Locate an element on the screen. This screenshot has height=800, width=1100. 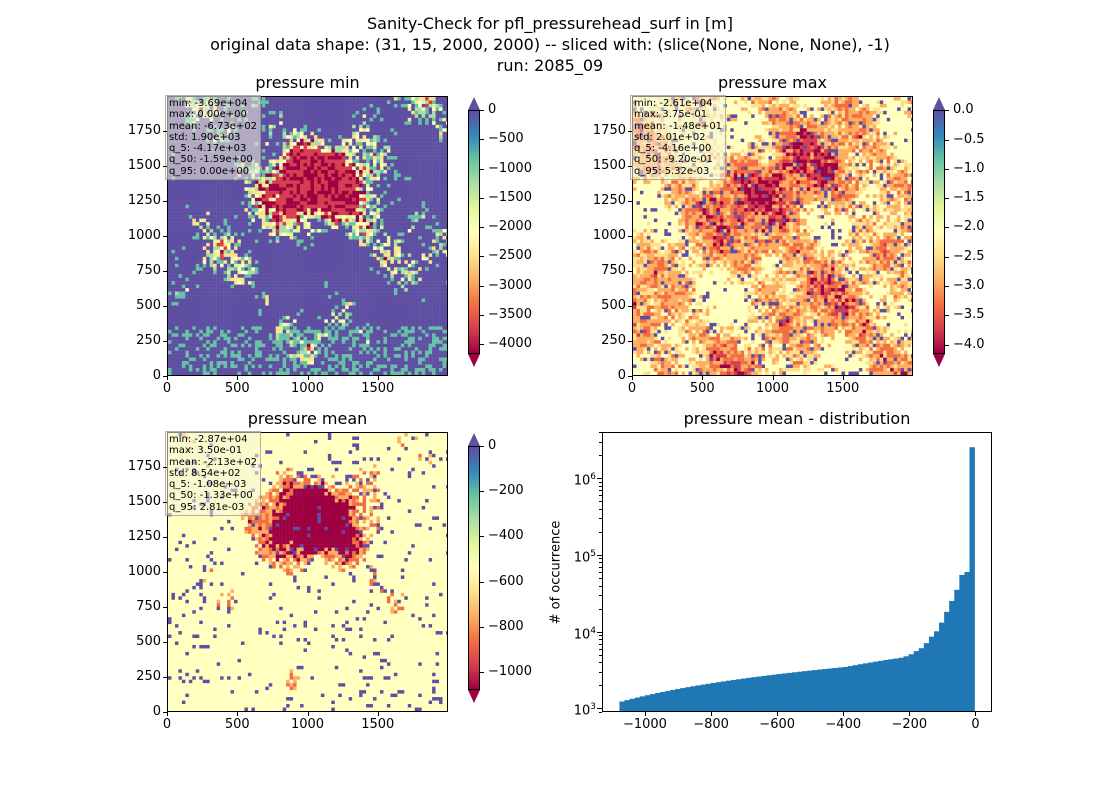
y-tick-label-1-5: 1250 is located at coordinates (609, 200).